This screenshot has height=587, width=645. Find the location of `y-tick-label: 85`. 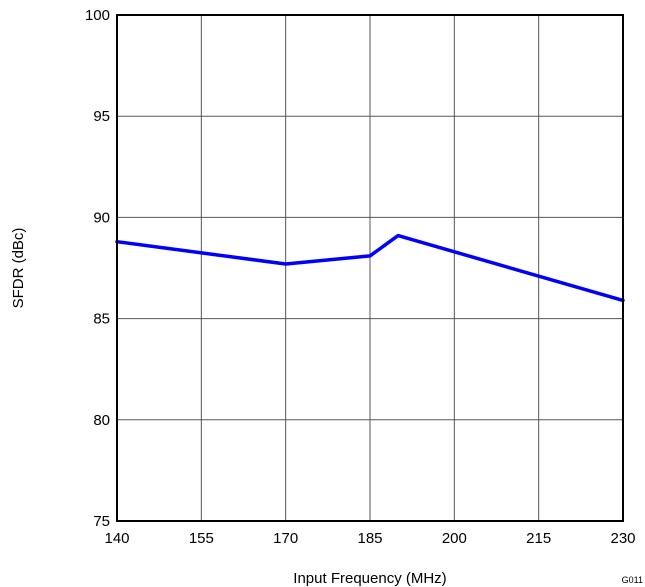

y-tick-label: 85 is located at coordinates (101, 319).